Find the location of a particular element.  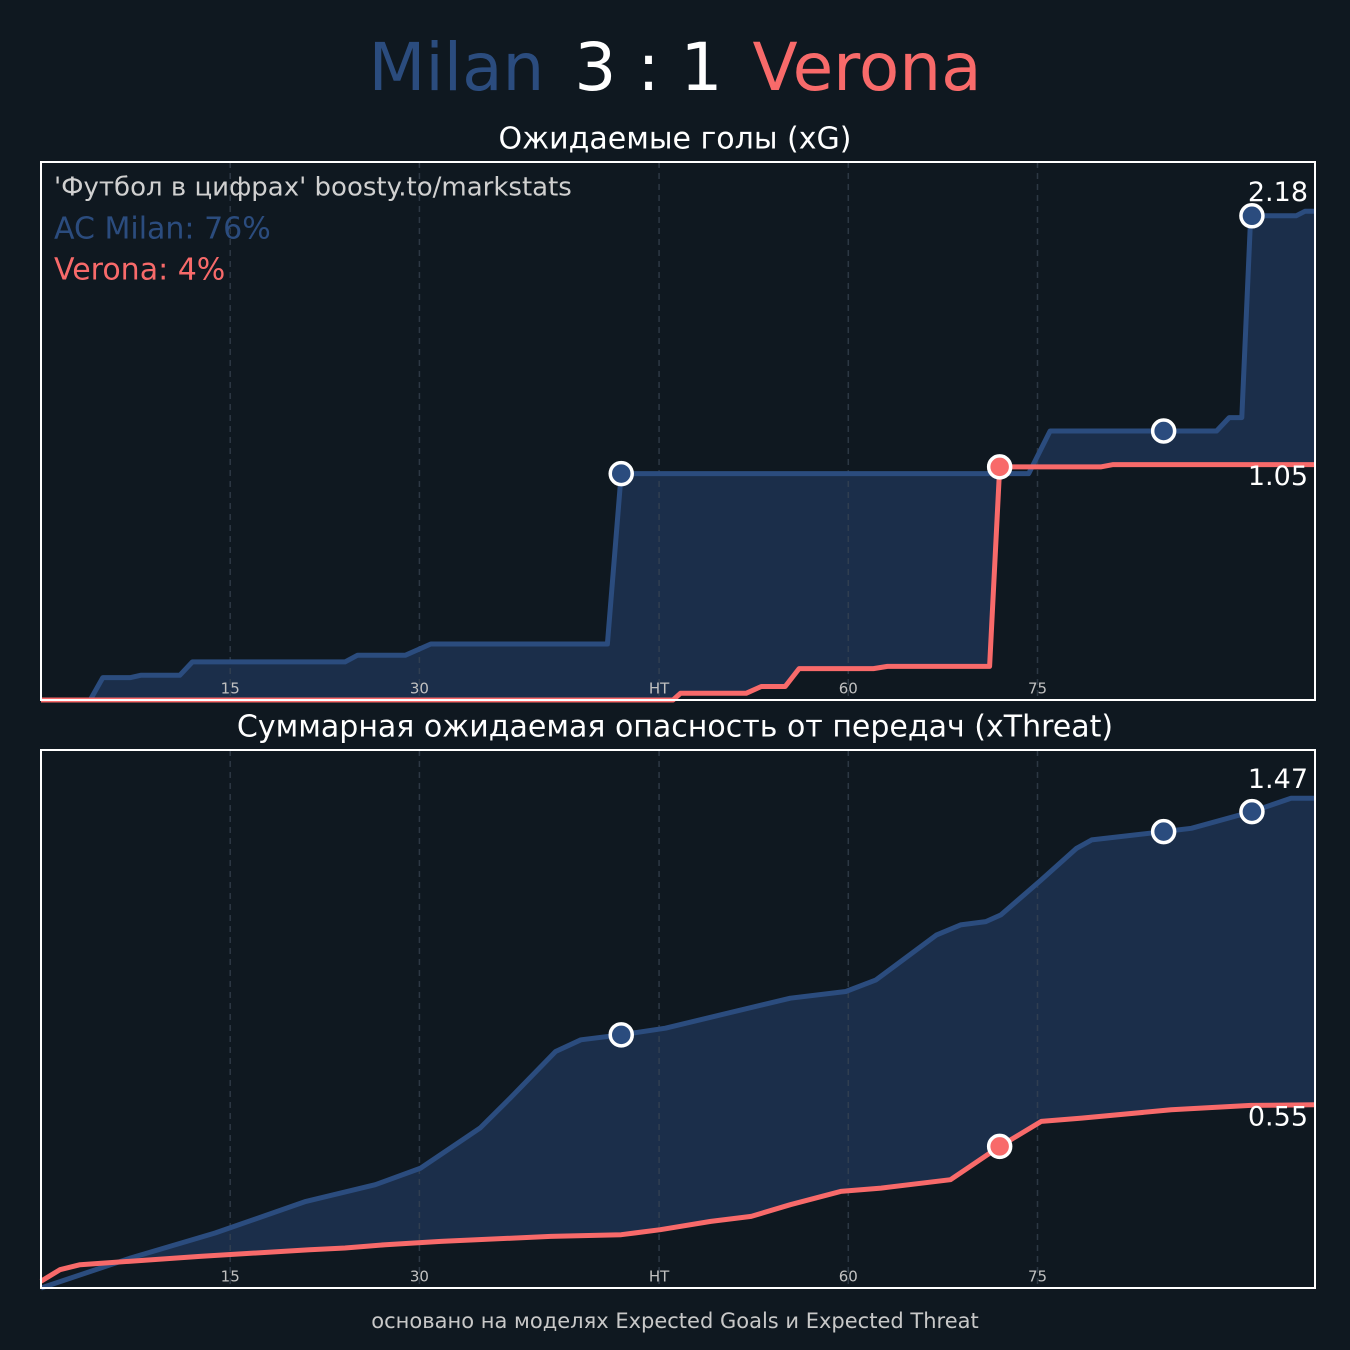

end-value-label: 0.55 is located at coordinates (1278, 1116).